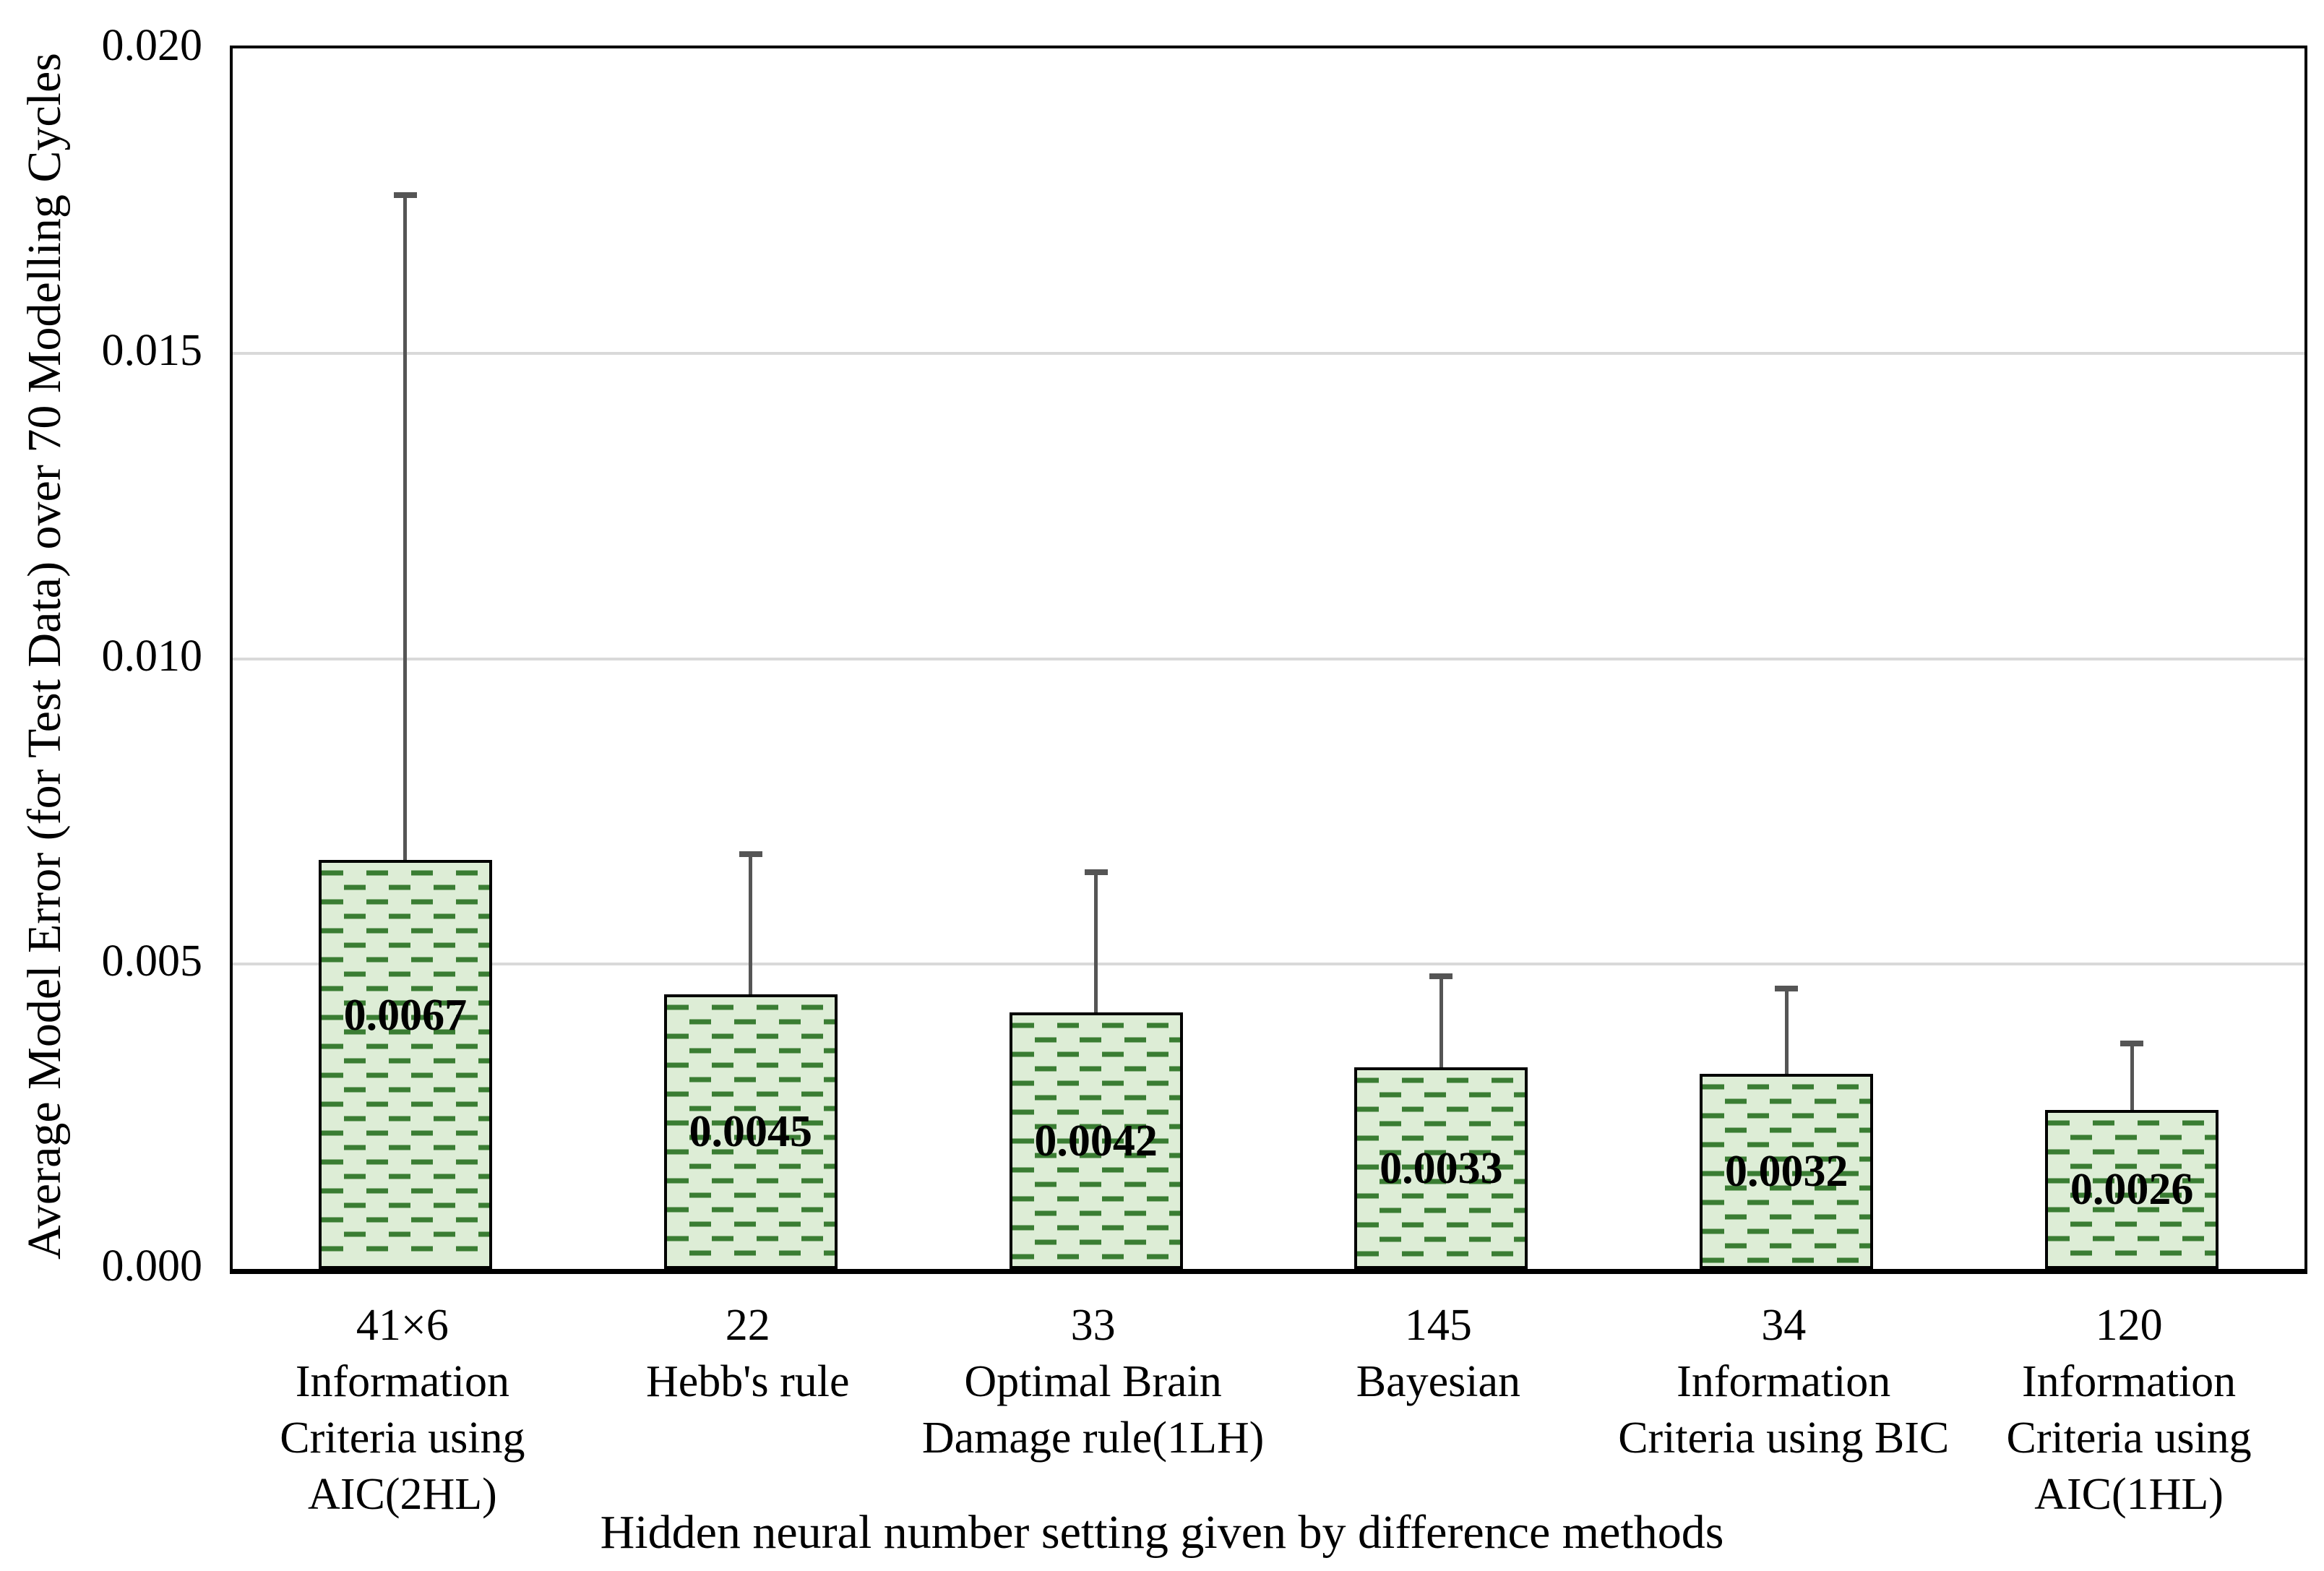 The image size is (2324, 1571). Describe the element at coordinates (152, 1266) in the screenshot. I see `y-tick-label: 0.000` at that location.